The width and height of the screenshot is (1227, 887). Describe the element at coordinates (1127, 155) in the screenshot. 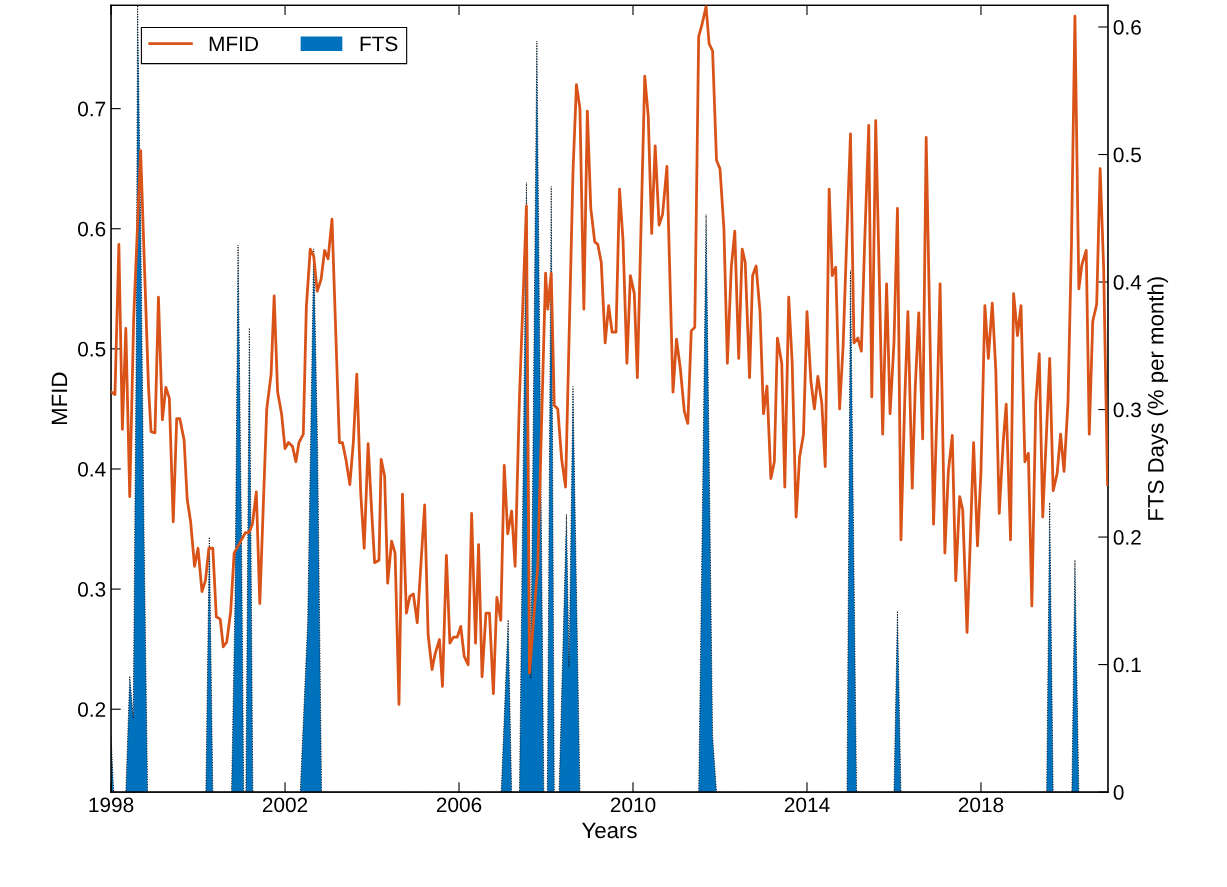

I see `y2-tick-label: 0.5` at that location.